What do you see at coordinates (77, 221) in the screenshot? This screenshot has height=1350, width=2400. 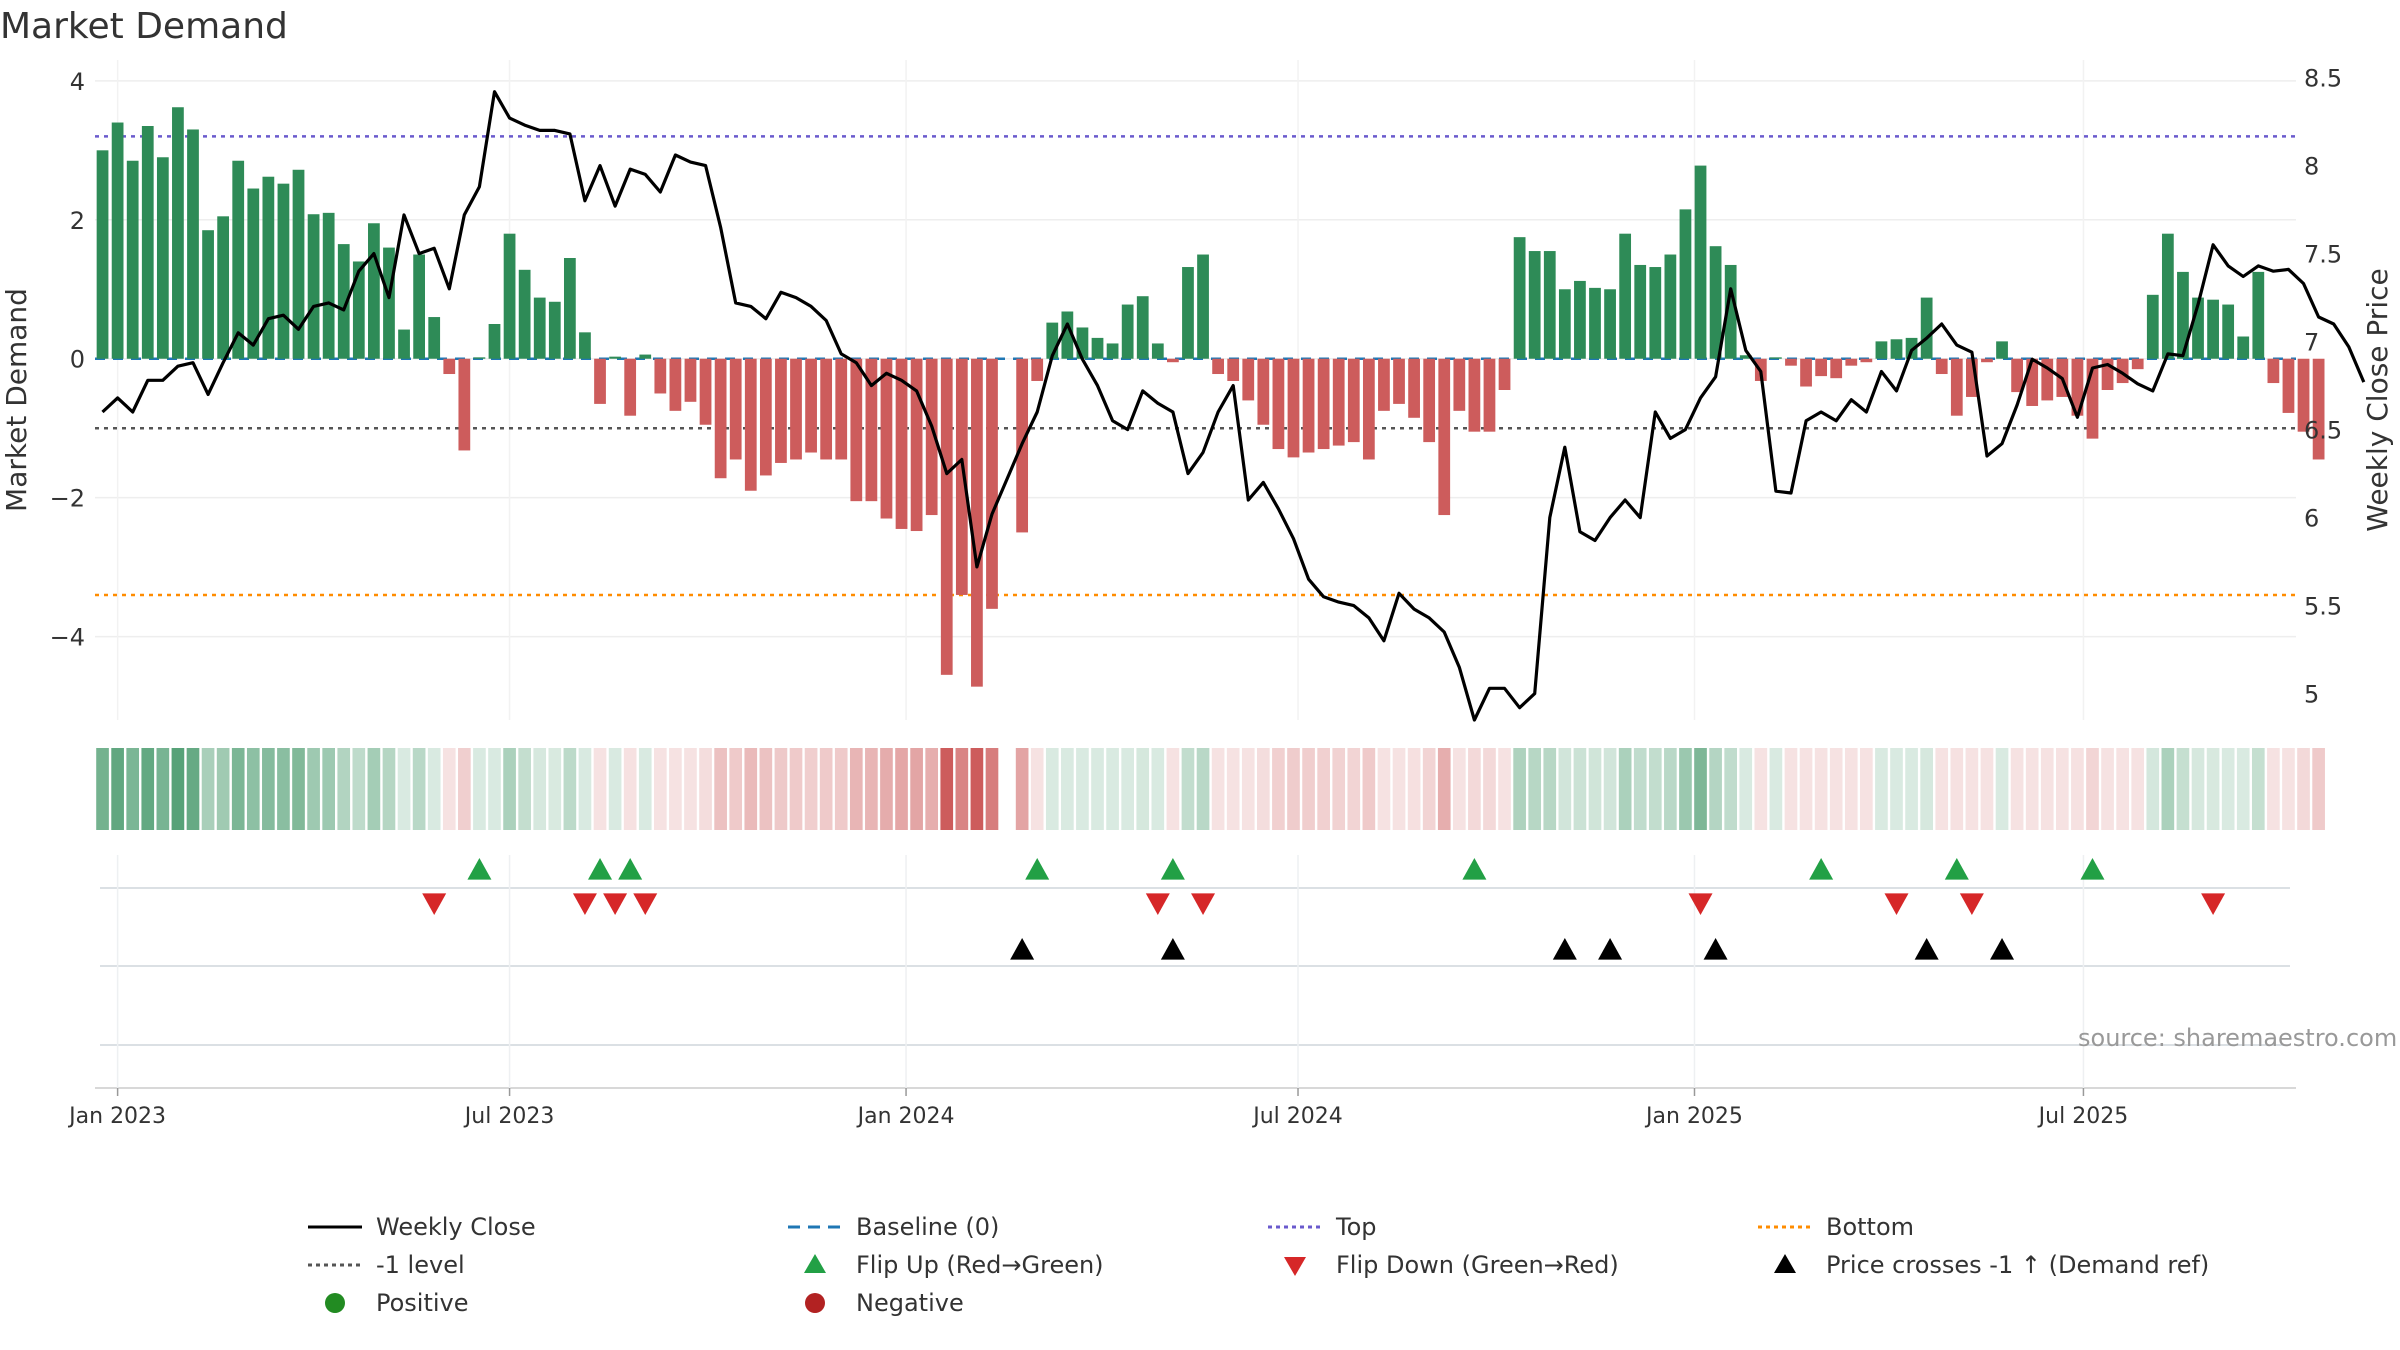 I see `y-tick-label: 2` at bounding box center [77, 221].